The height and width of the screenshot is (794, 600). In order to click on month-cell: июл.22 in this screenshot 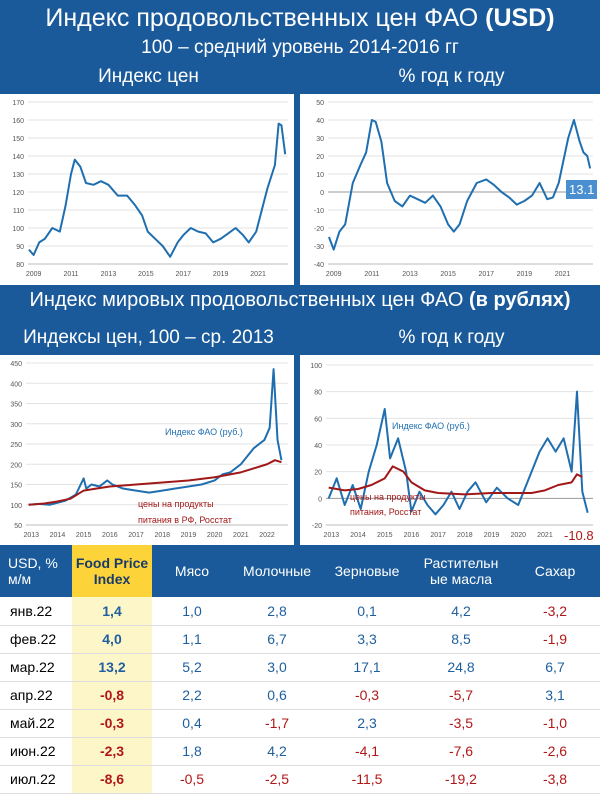, I will do `click(36, 779)`.